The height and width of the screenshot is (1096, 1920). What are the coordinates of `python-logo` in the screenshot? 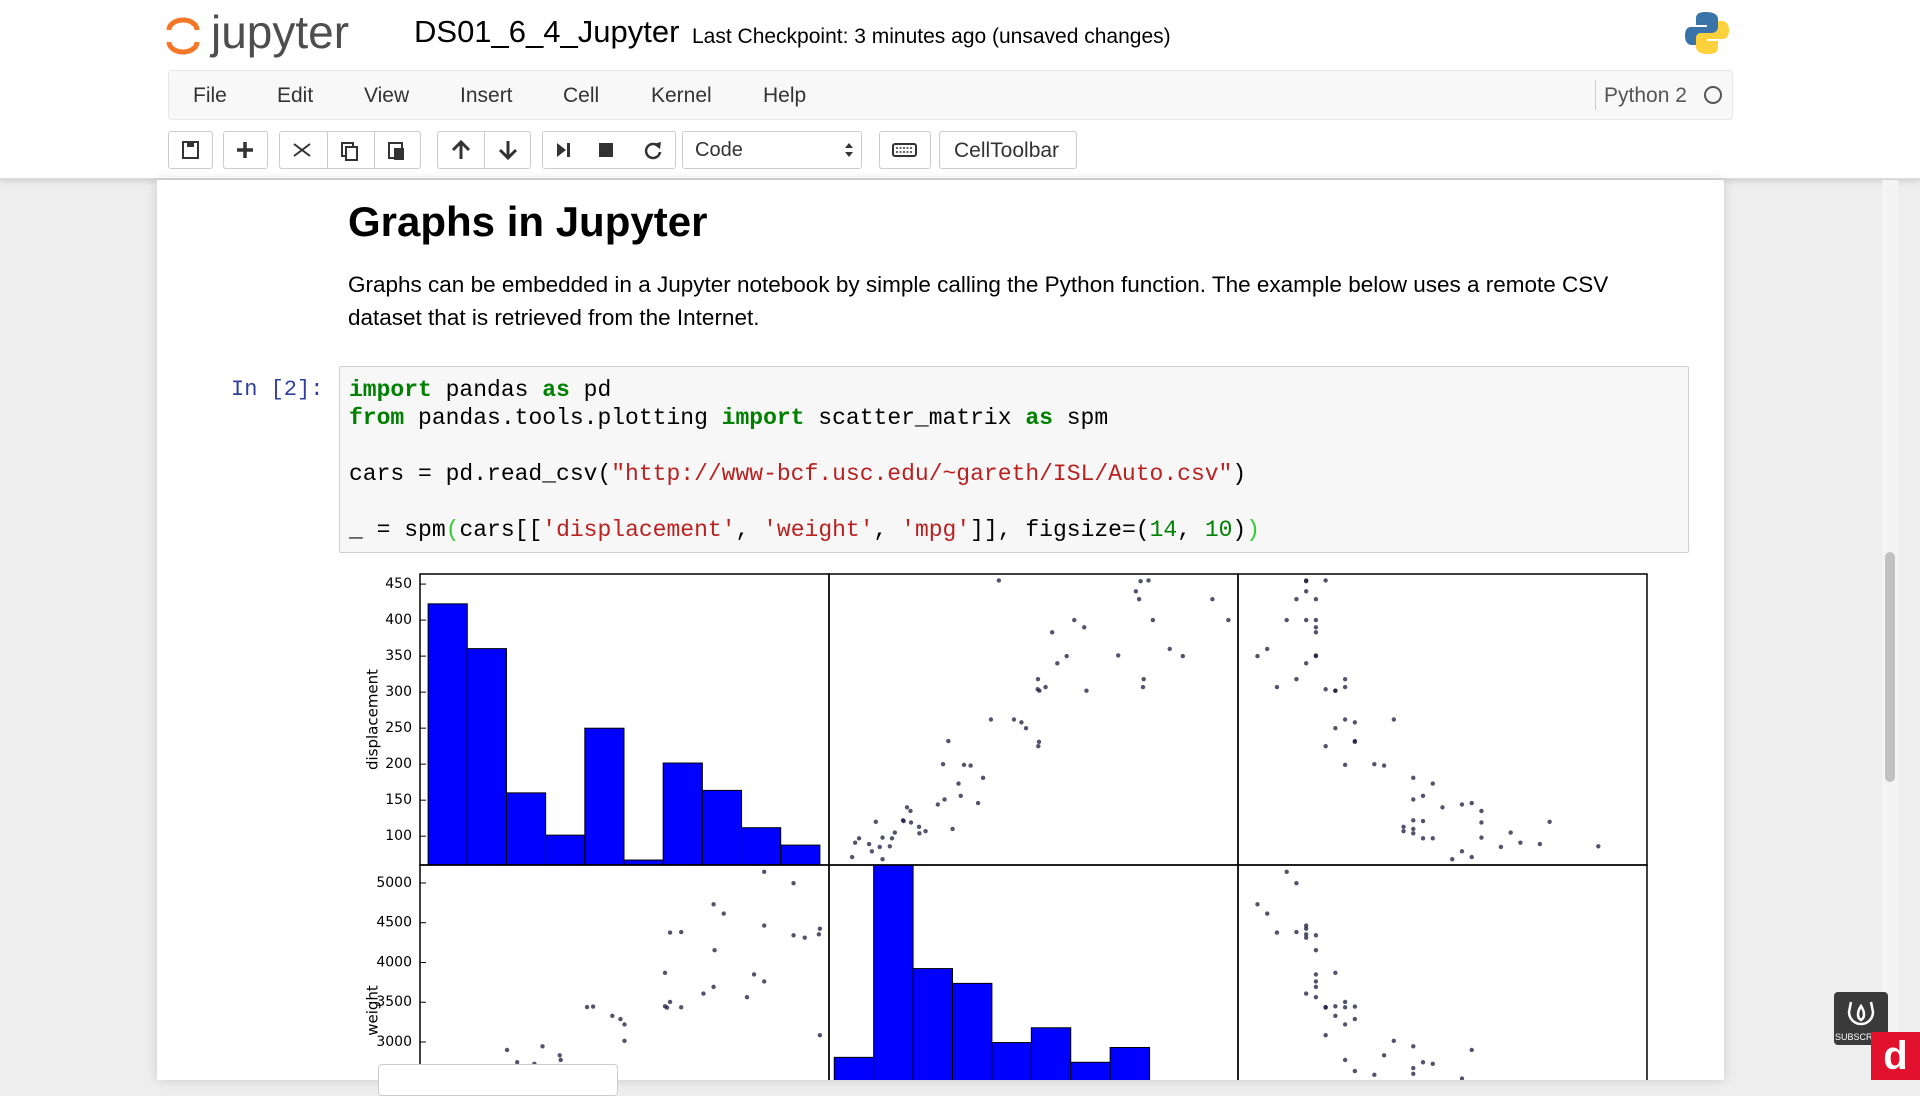 It's located at (1707, 33).